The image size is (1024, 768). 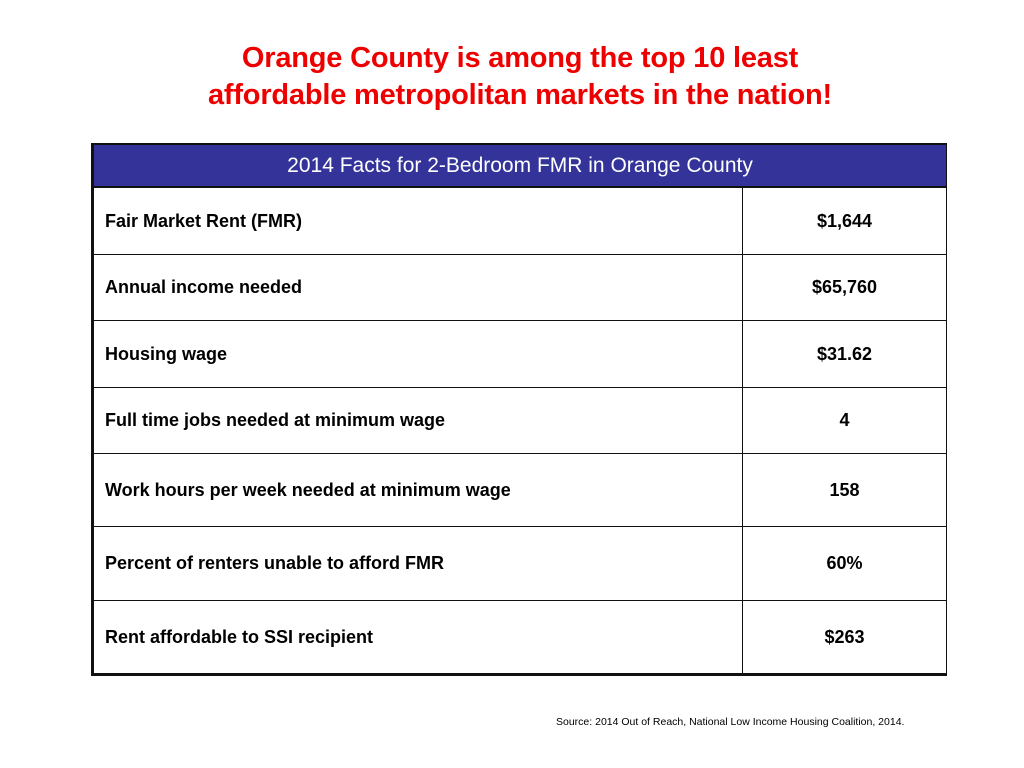 I want to click on table-row: Annual income needed $65,760, so click(x=519, y=287).